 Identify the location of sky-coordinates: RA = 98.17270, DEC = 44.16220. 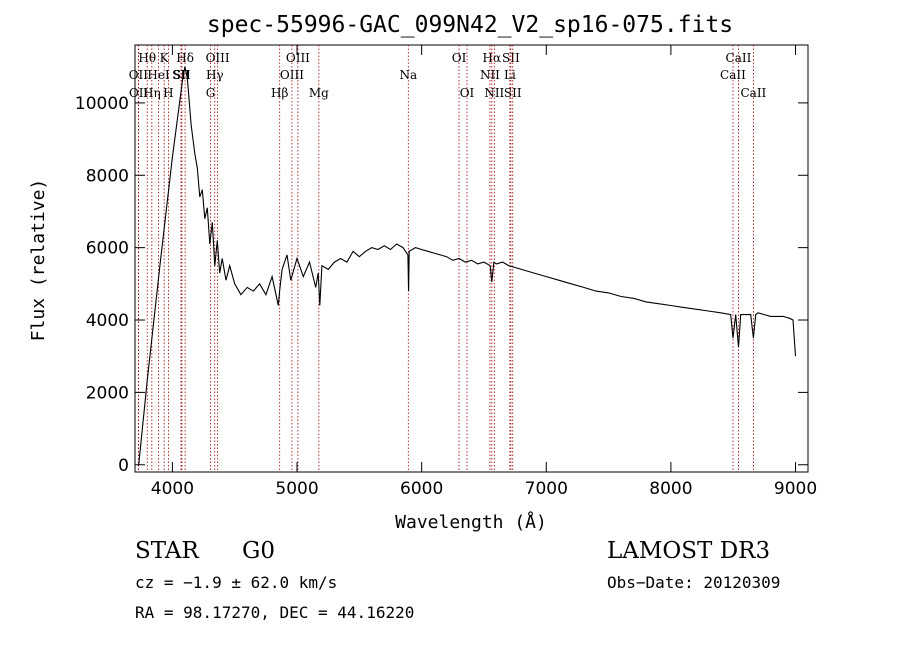
(275, 612).